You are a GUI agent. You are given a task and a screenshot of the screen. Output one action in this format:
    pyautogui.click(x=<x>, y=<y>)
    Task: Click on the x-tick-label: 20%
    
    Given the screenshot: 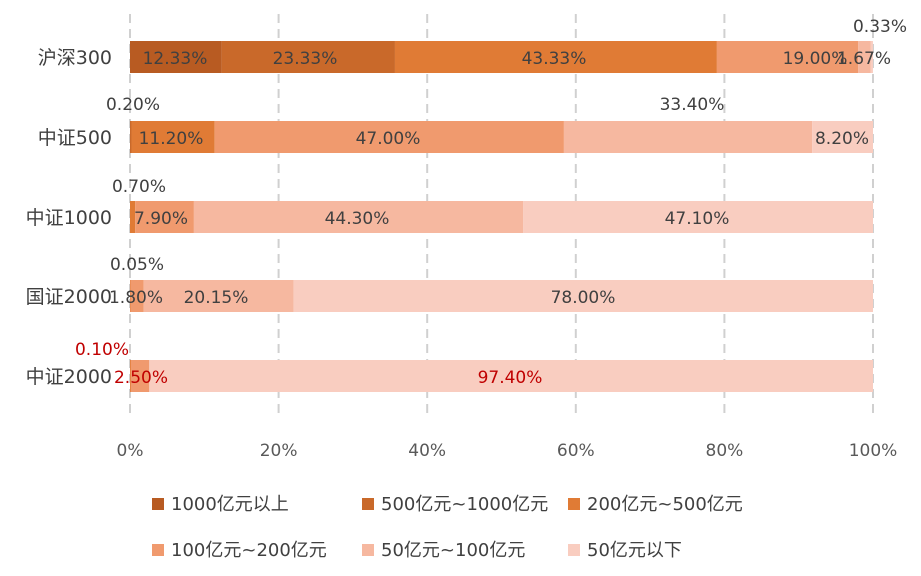 What is the action you would take?
    pyautogui.click(x=279, y=451)
    